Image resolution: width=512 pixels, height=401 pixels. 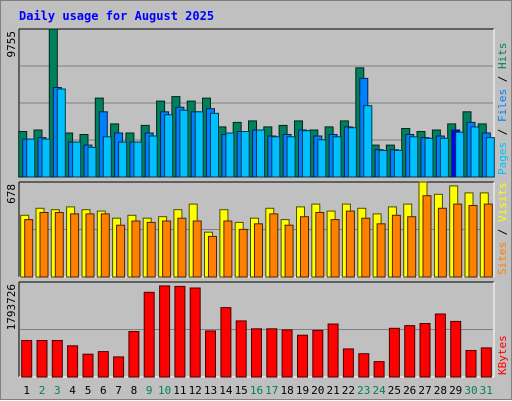 I want to click on series-legend: Sites / Visits, so click(x=502, y=228).